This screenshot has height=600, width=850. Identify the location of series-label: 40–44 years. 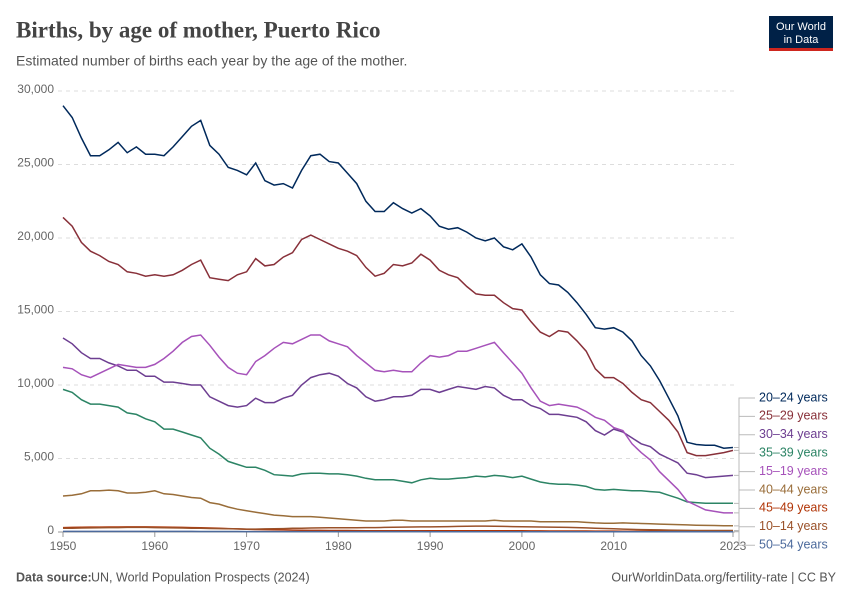
(793, 489).